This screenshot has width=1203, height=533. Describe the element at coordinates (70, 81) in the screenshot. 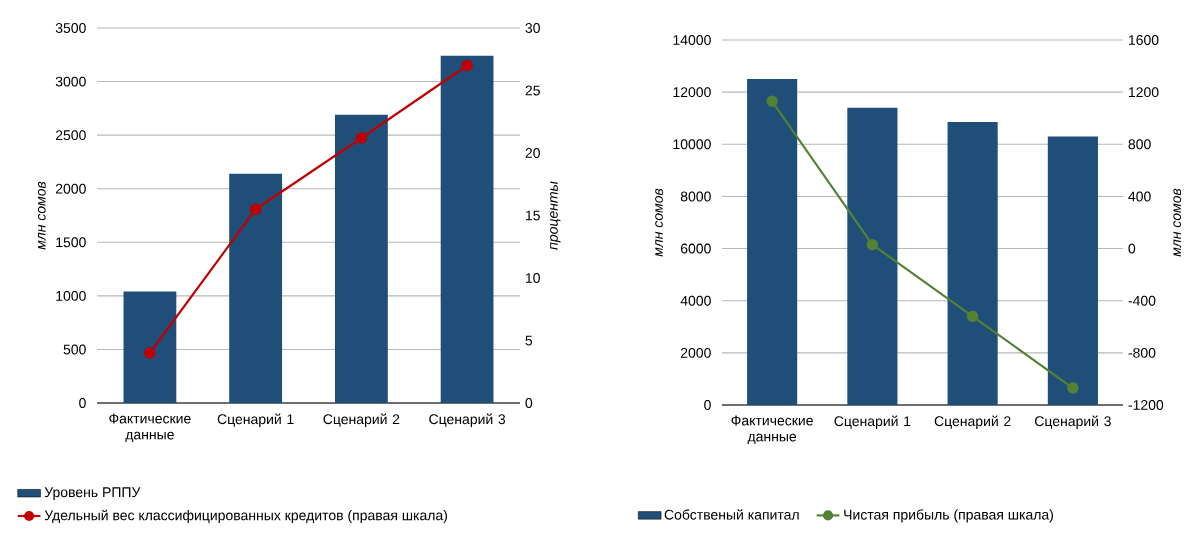

I see `y-tick-label: 3000` at that location.